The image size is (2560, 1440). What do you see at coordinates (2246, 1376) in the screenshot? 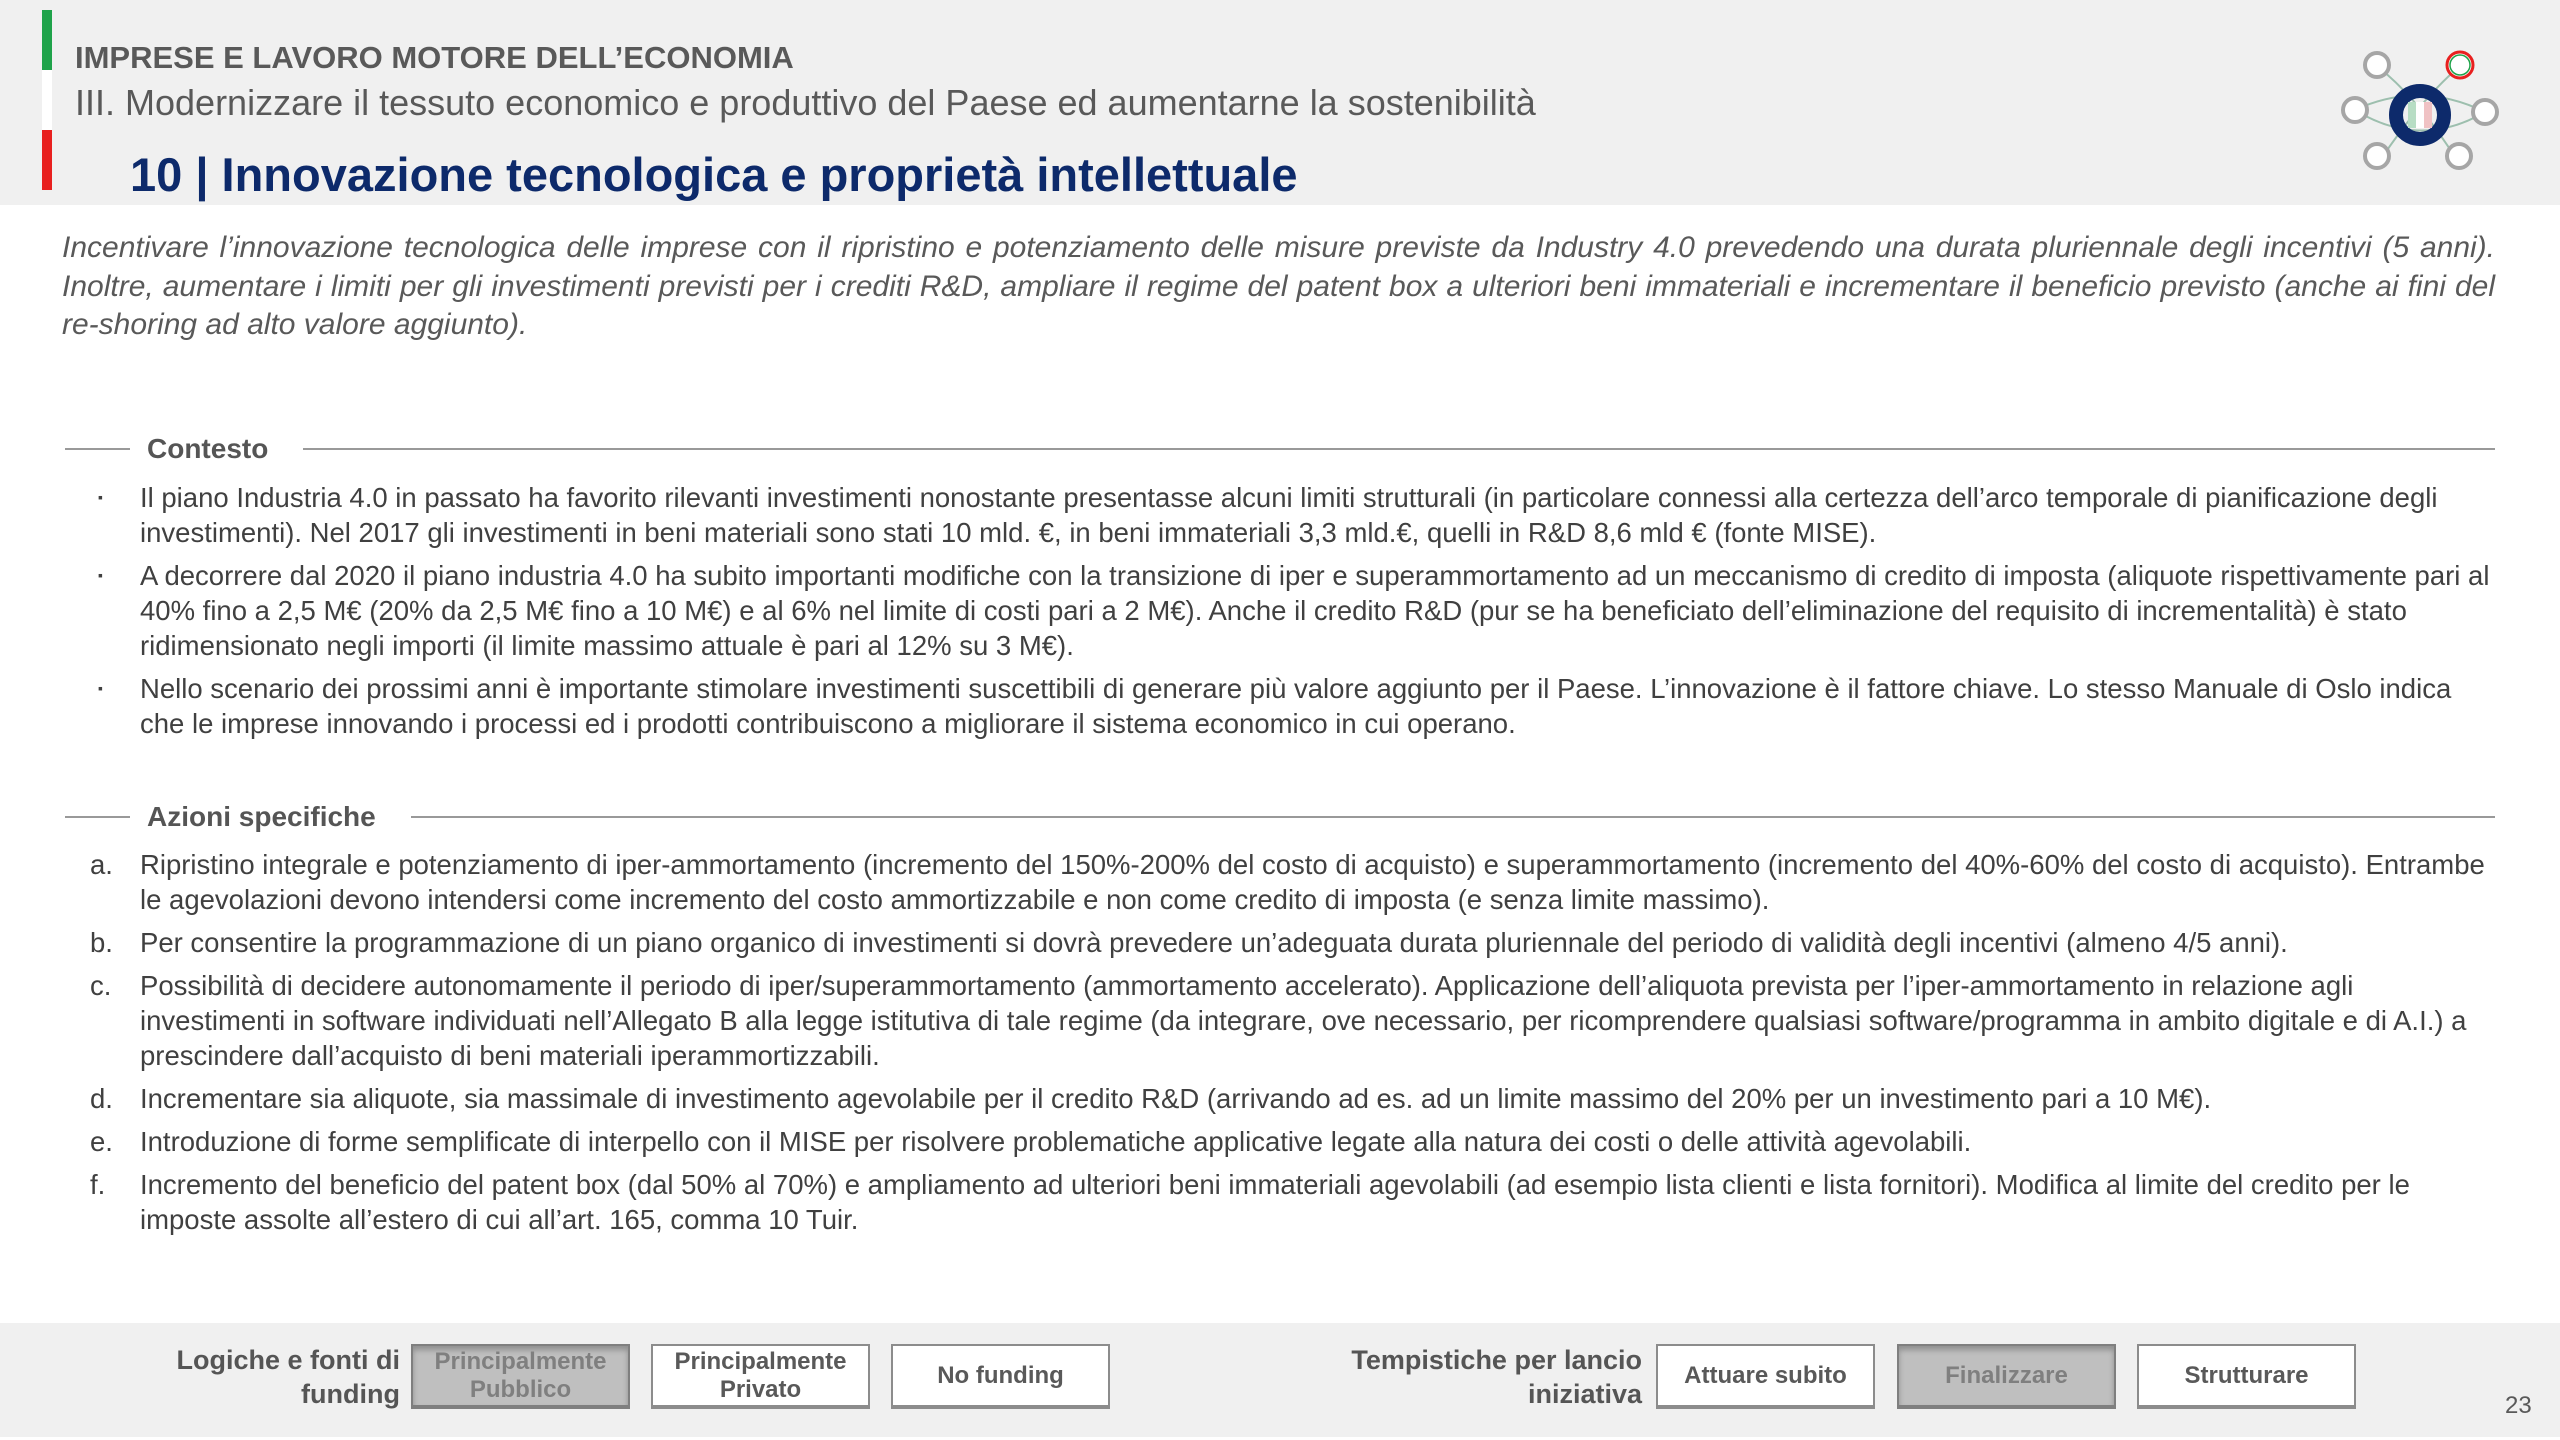
I see `timing-option-strutturare: Strutturare` at bounding box center [2246, 1376].